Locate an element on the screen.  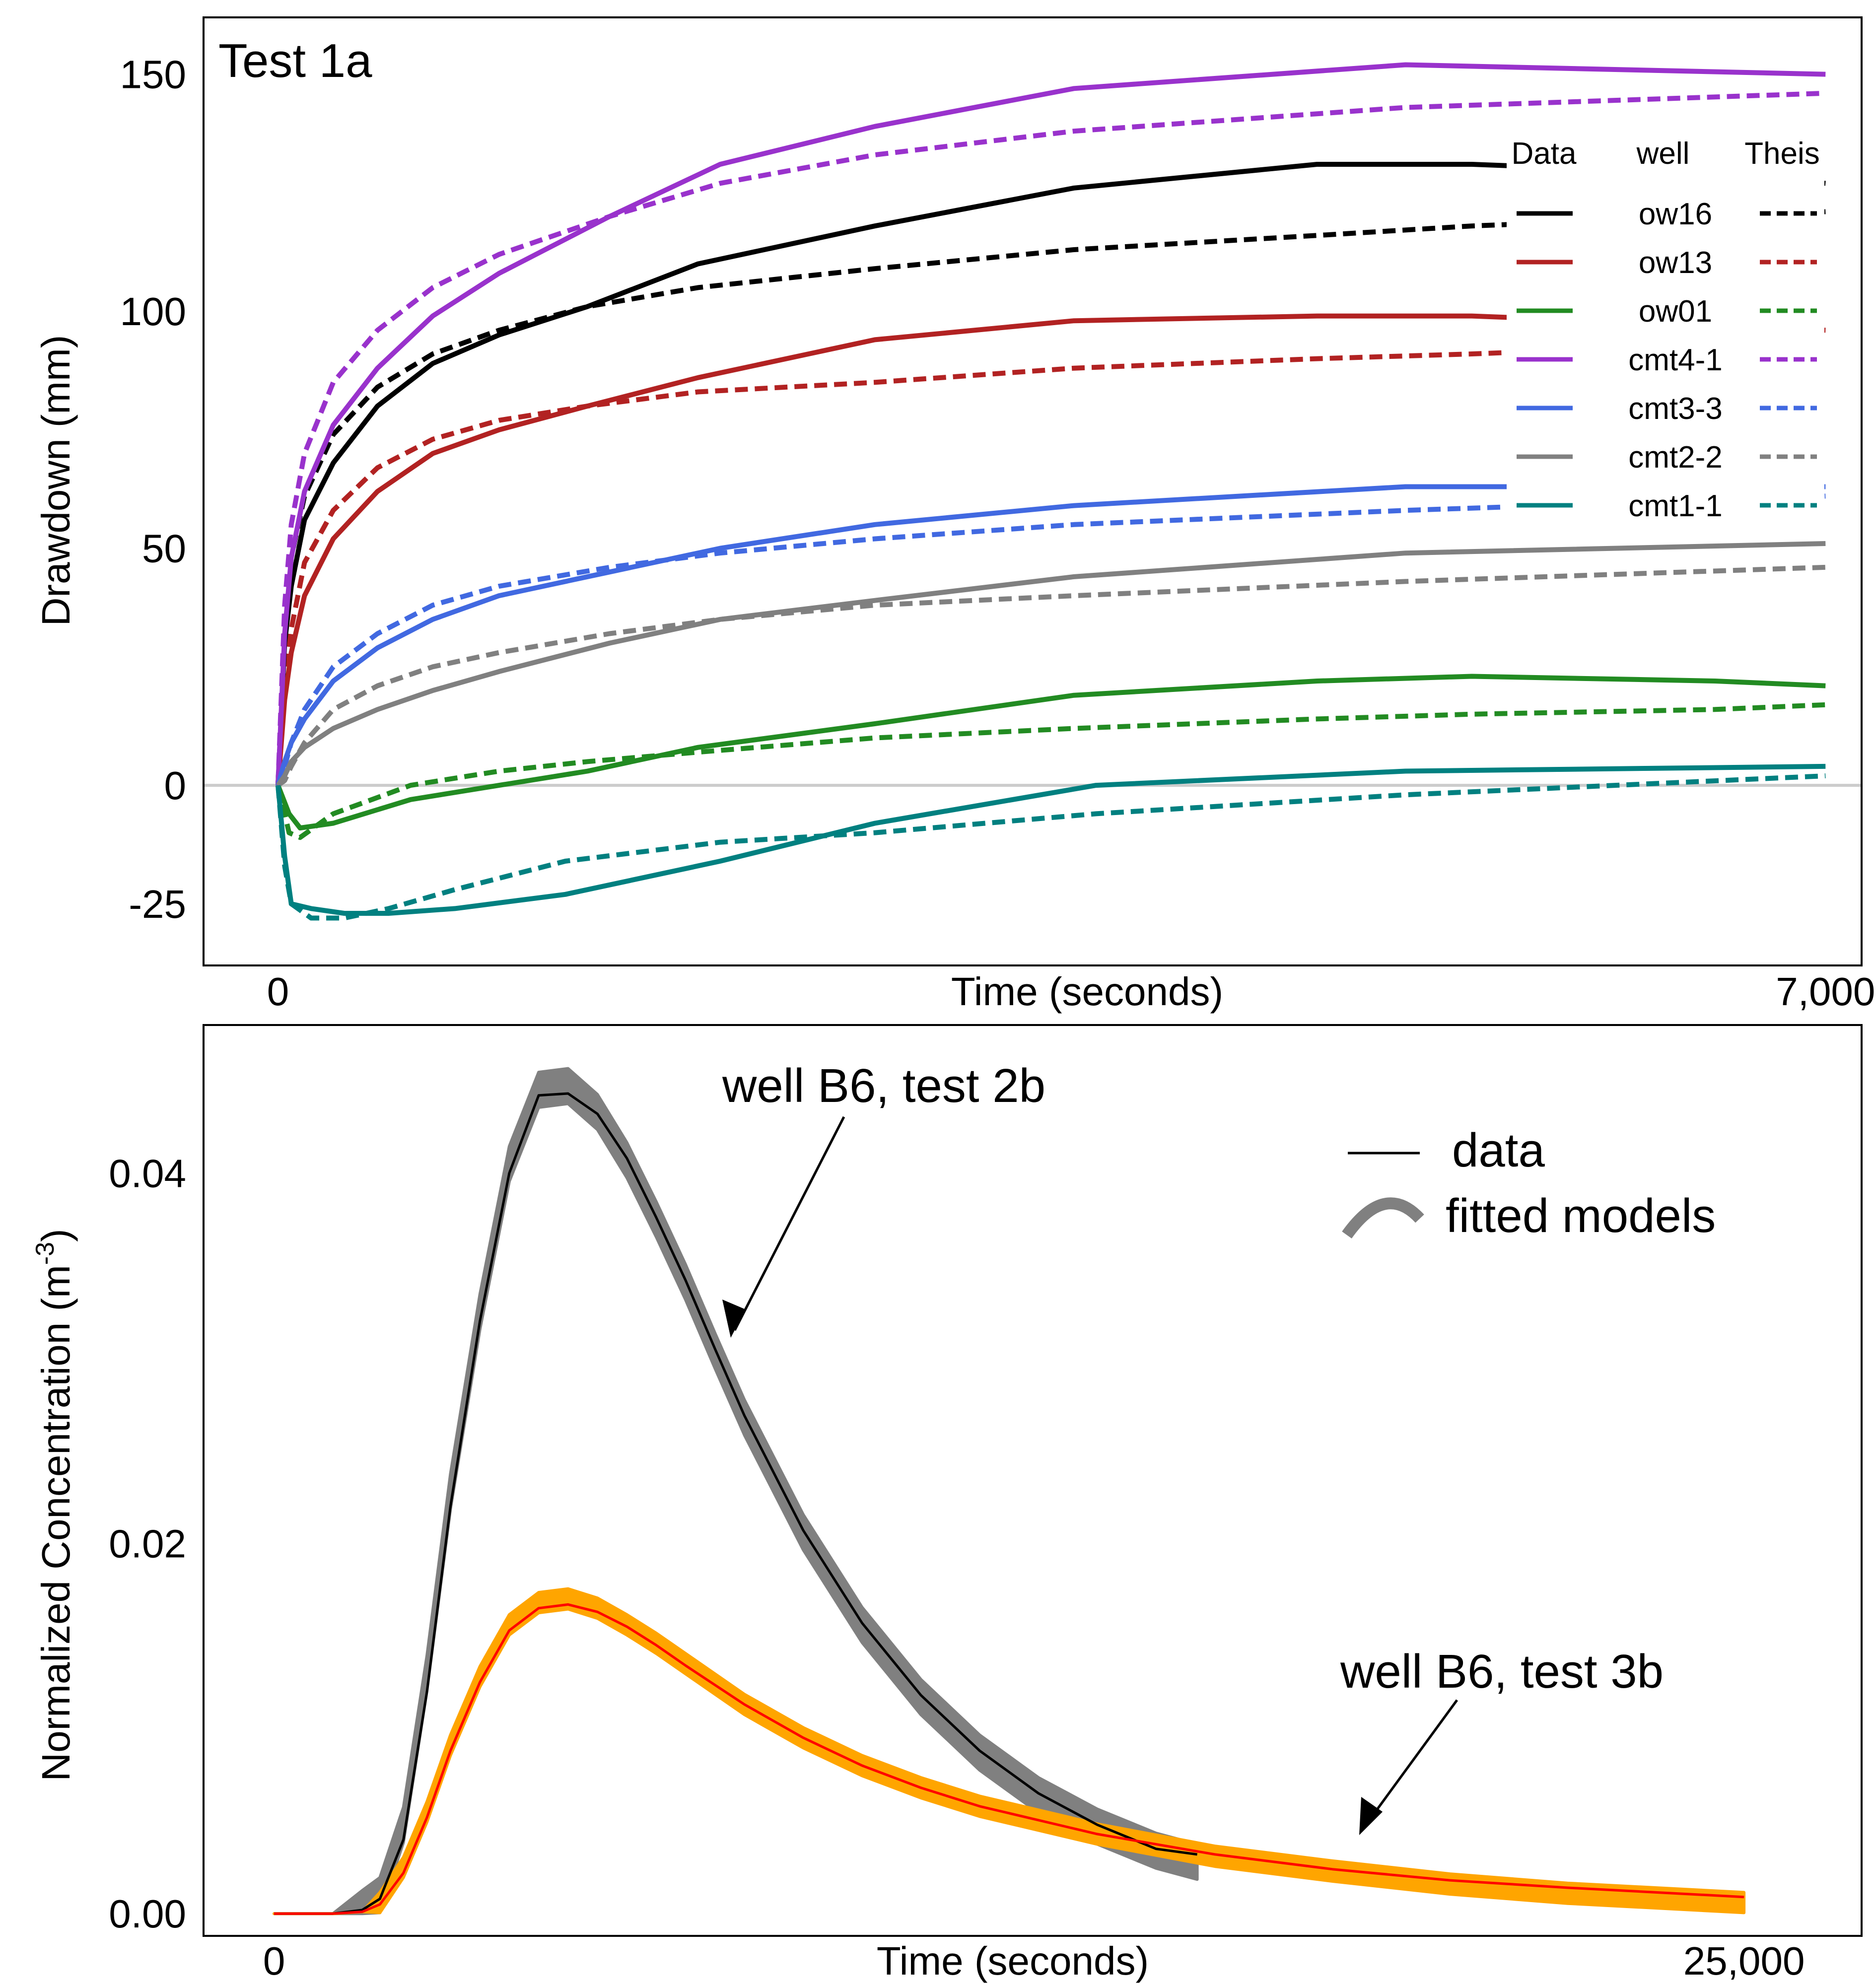
legend-row-cmt1-1: cmt1-1 is located at coordinates (1667, 506).